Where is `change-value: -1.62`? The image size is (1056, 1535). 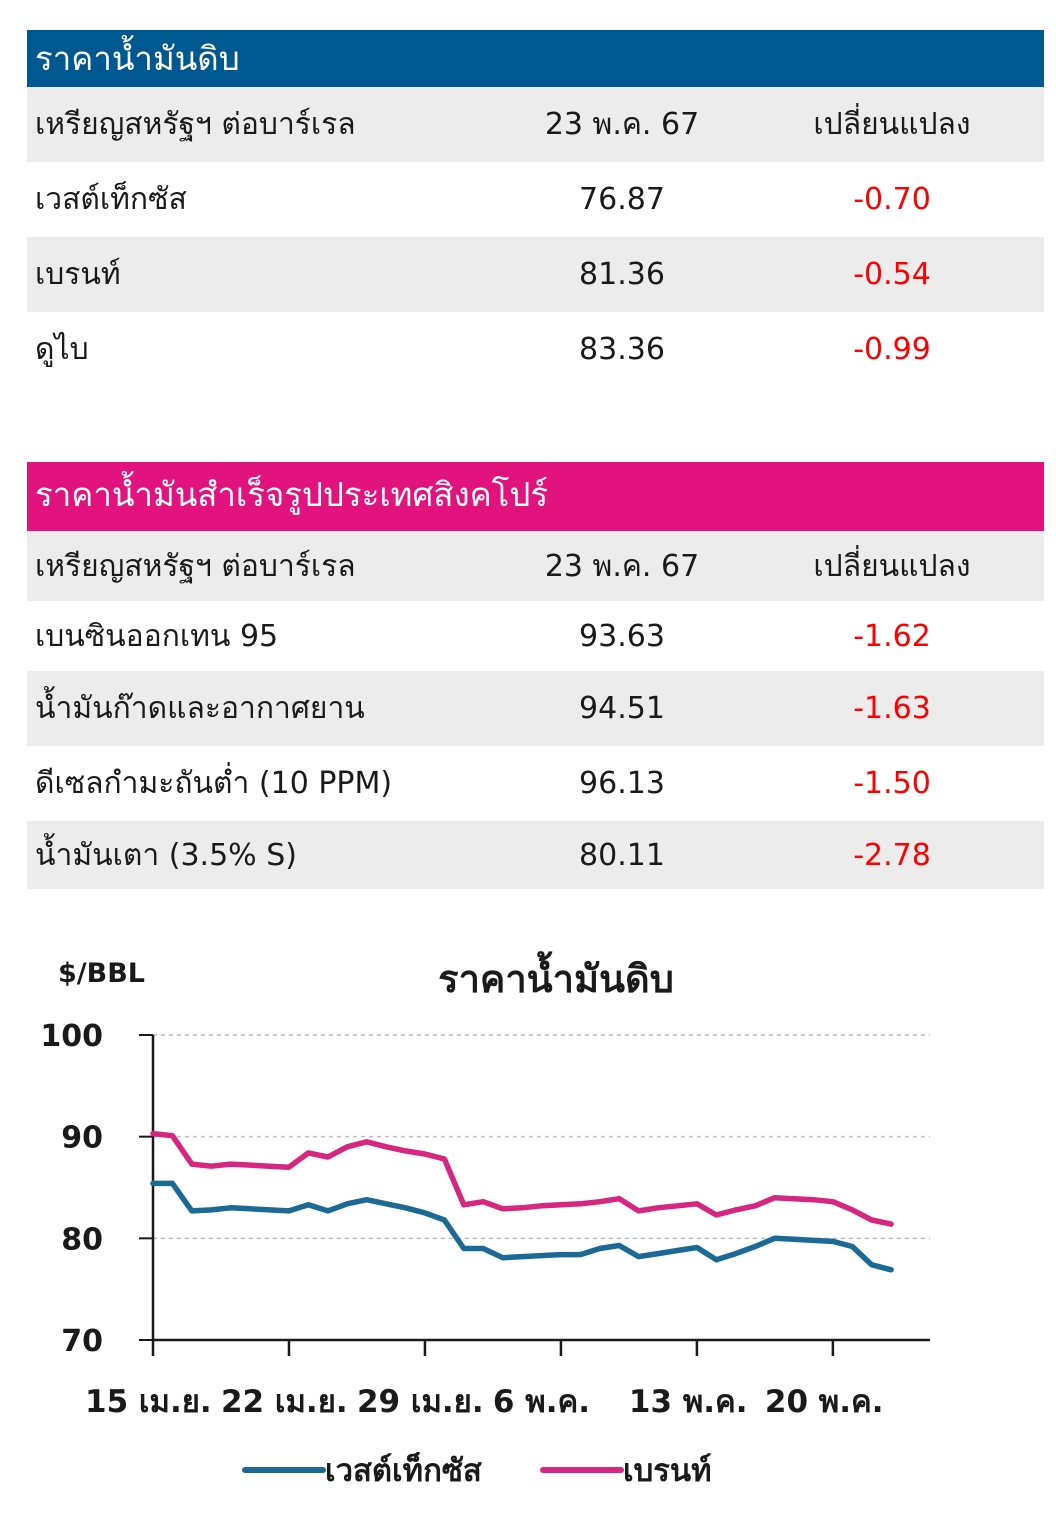
change-value: -1.62 is located at coordinates (892, 636).